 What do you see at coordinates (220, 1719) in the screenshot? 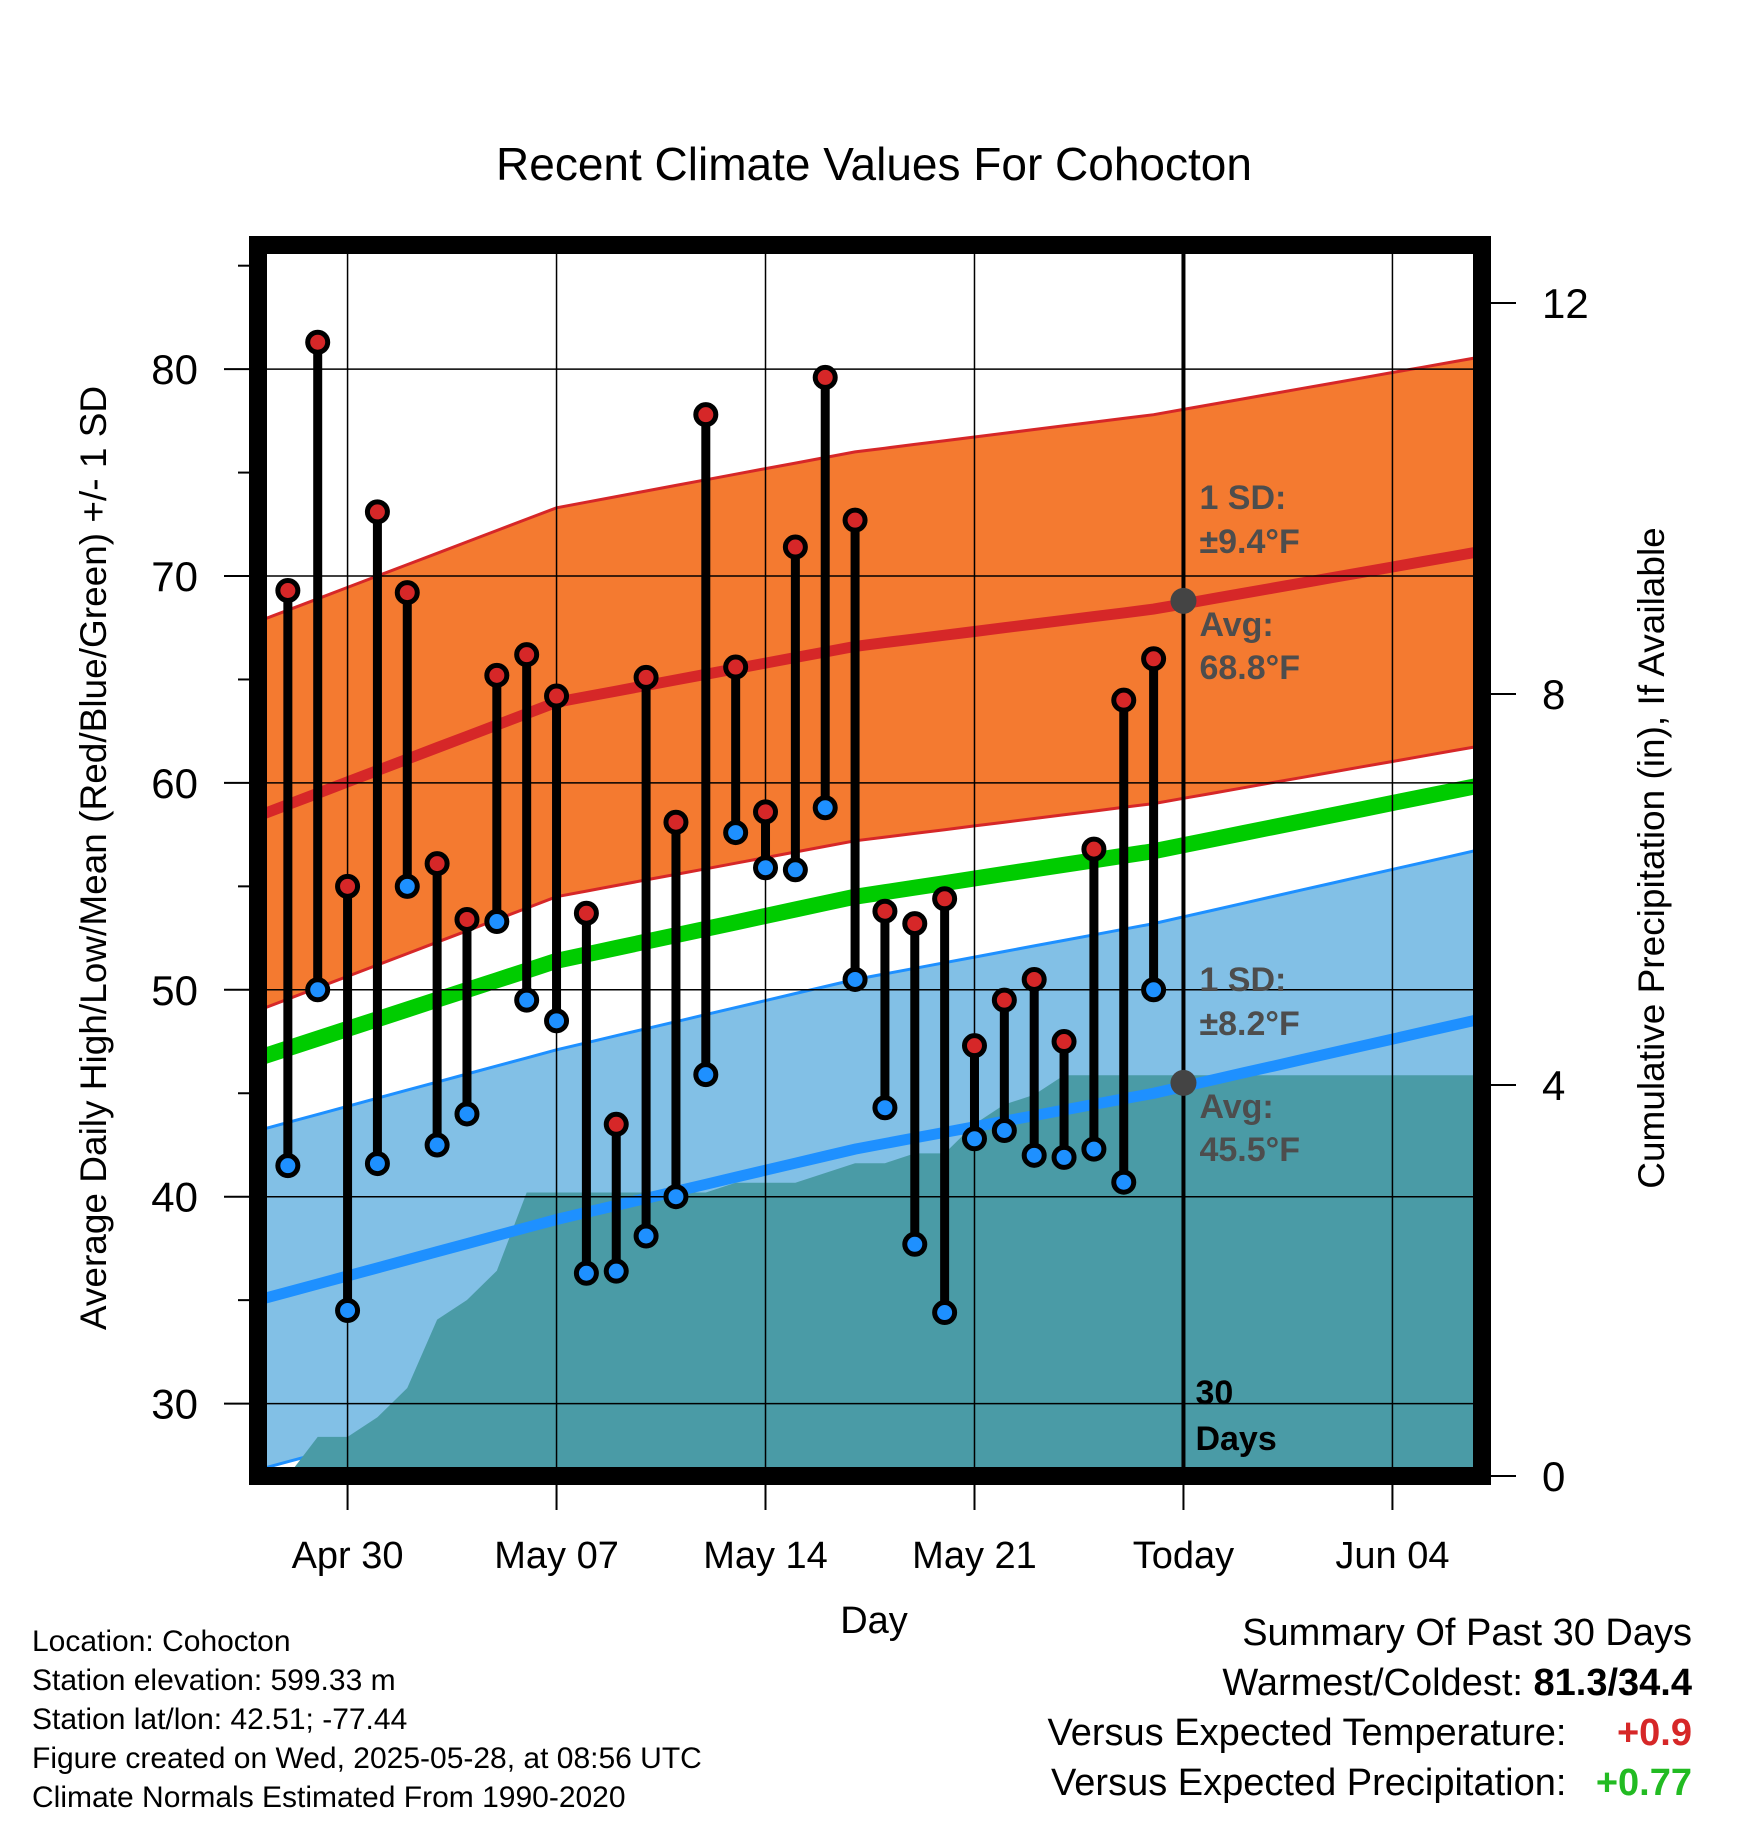
I see `latlon-text: Station lat/lon: 42.51; -77.44` at bounding box center [220, 1719].